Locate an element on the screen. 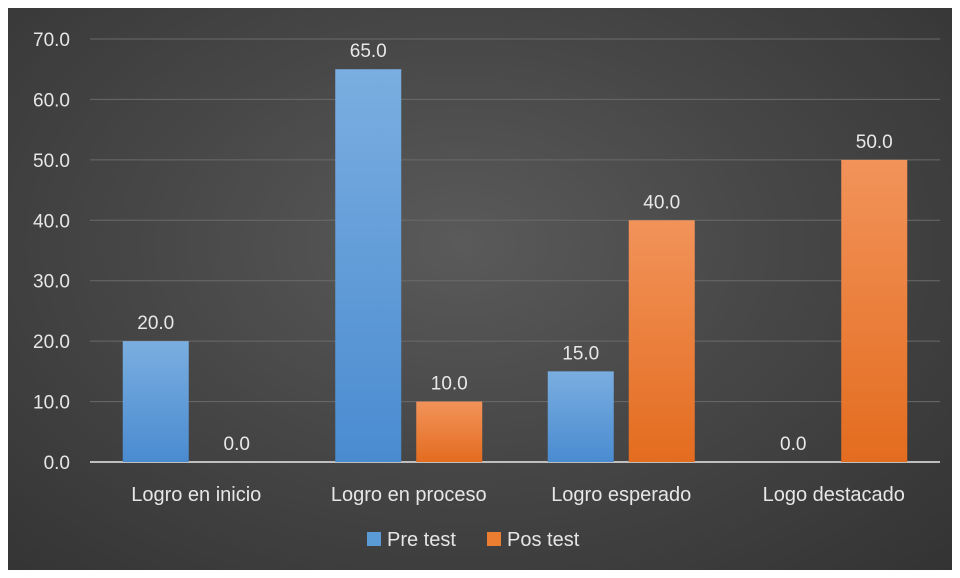 The image size is (960, 578). legend-label: Pre test is located at coordinates (421, 540).